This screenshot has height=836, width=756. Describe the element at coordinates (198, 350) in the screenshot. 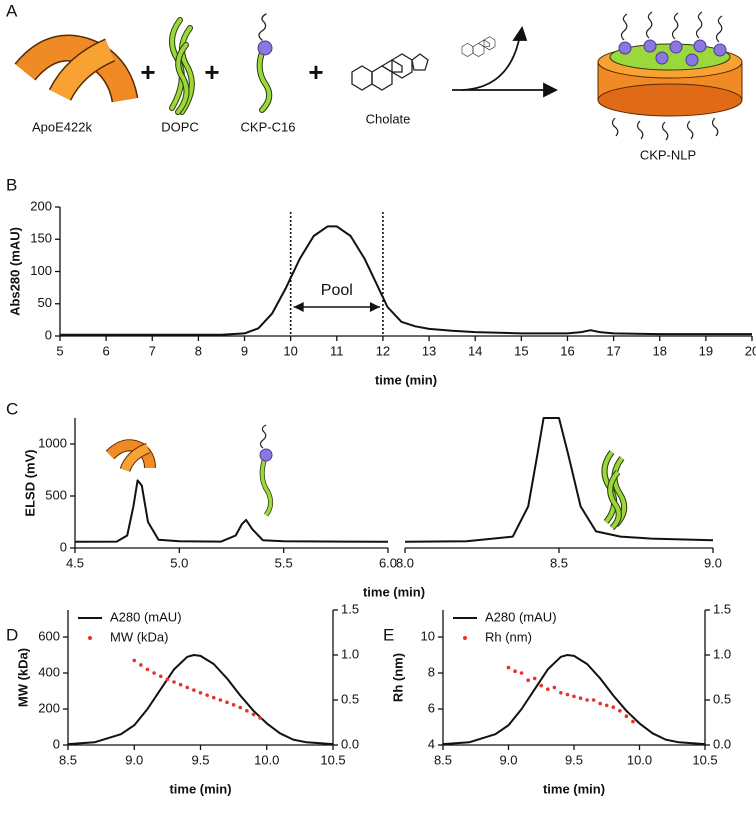

I see `x-tick-label: 8` at that location.